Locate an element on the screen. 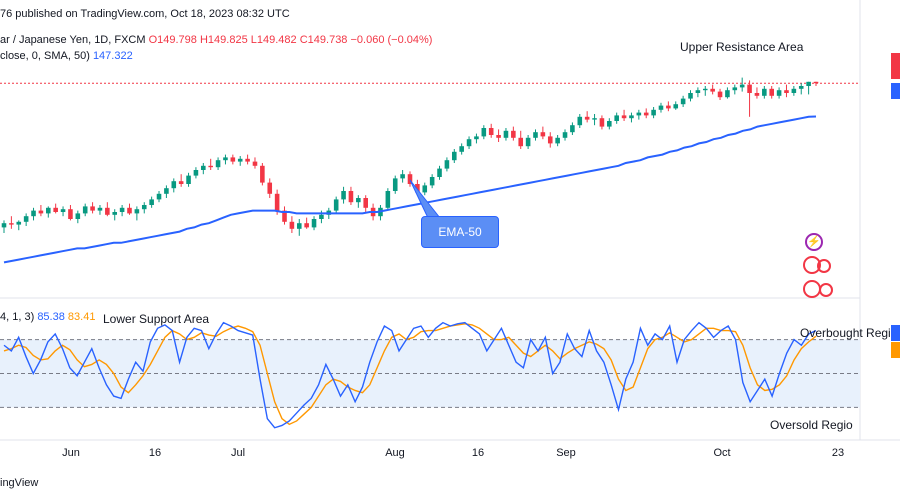 Image resolution: width=900 pixels, height=500 pixels. event-icon-secondary is located at coordinates (826, 290).